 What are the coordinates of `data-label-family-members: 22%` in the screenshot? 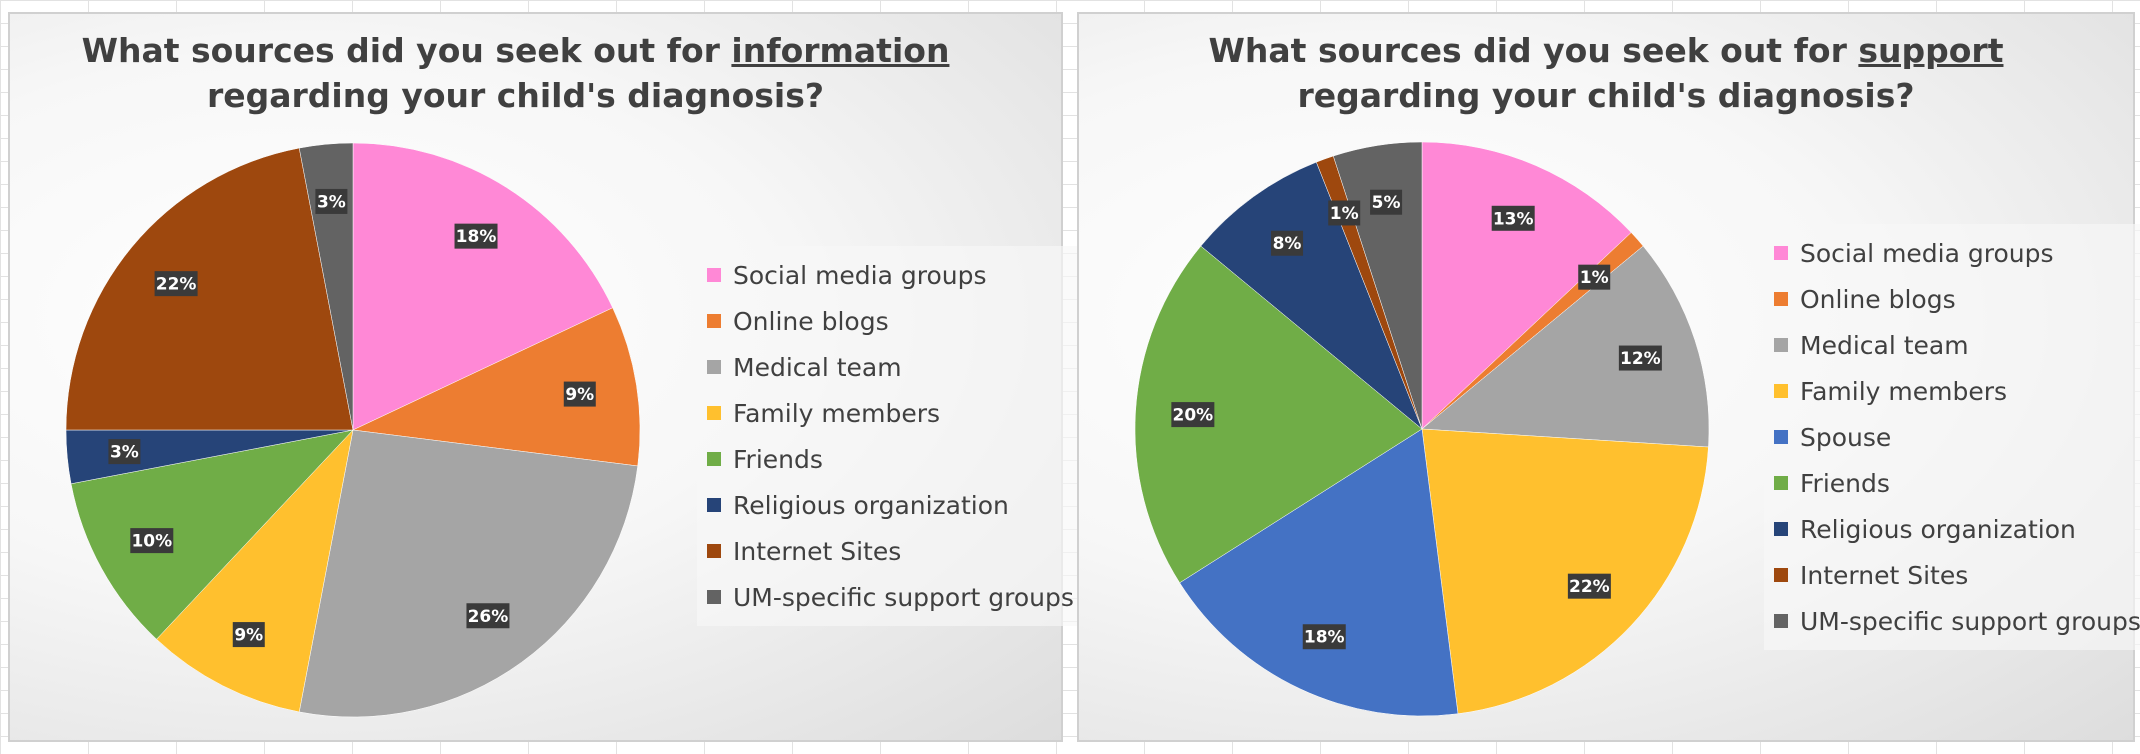 It's located at (1589, 586).